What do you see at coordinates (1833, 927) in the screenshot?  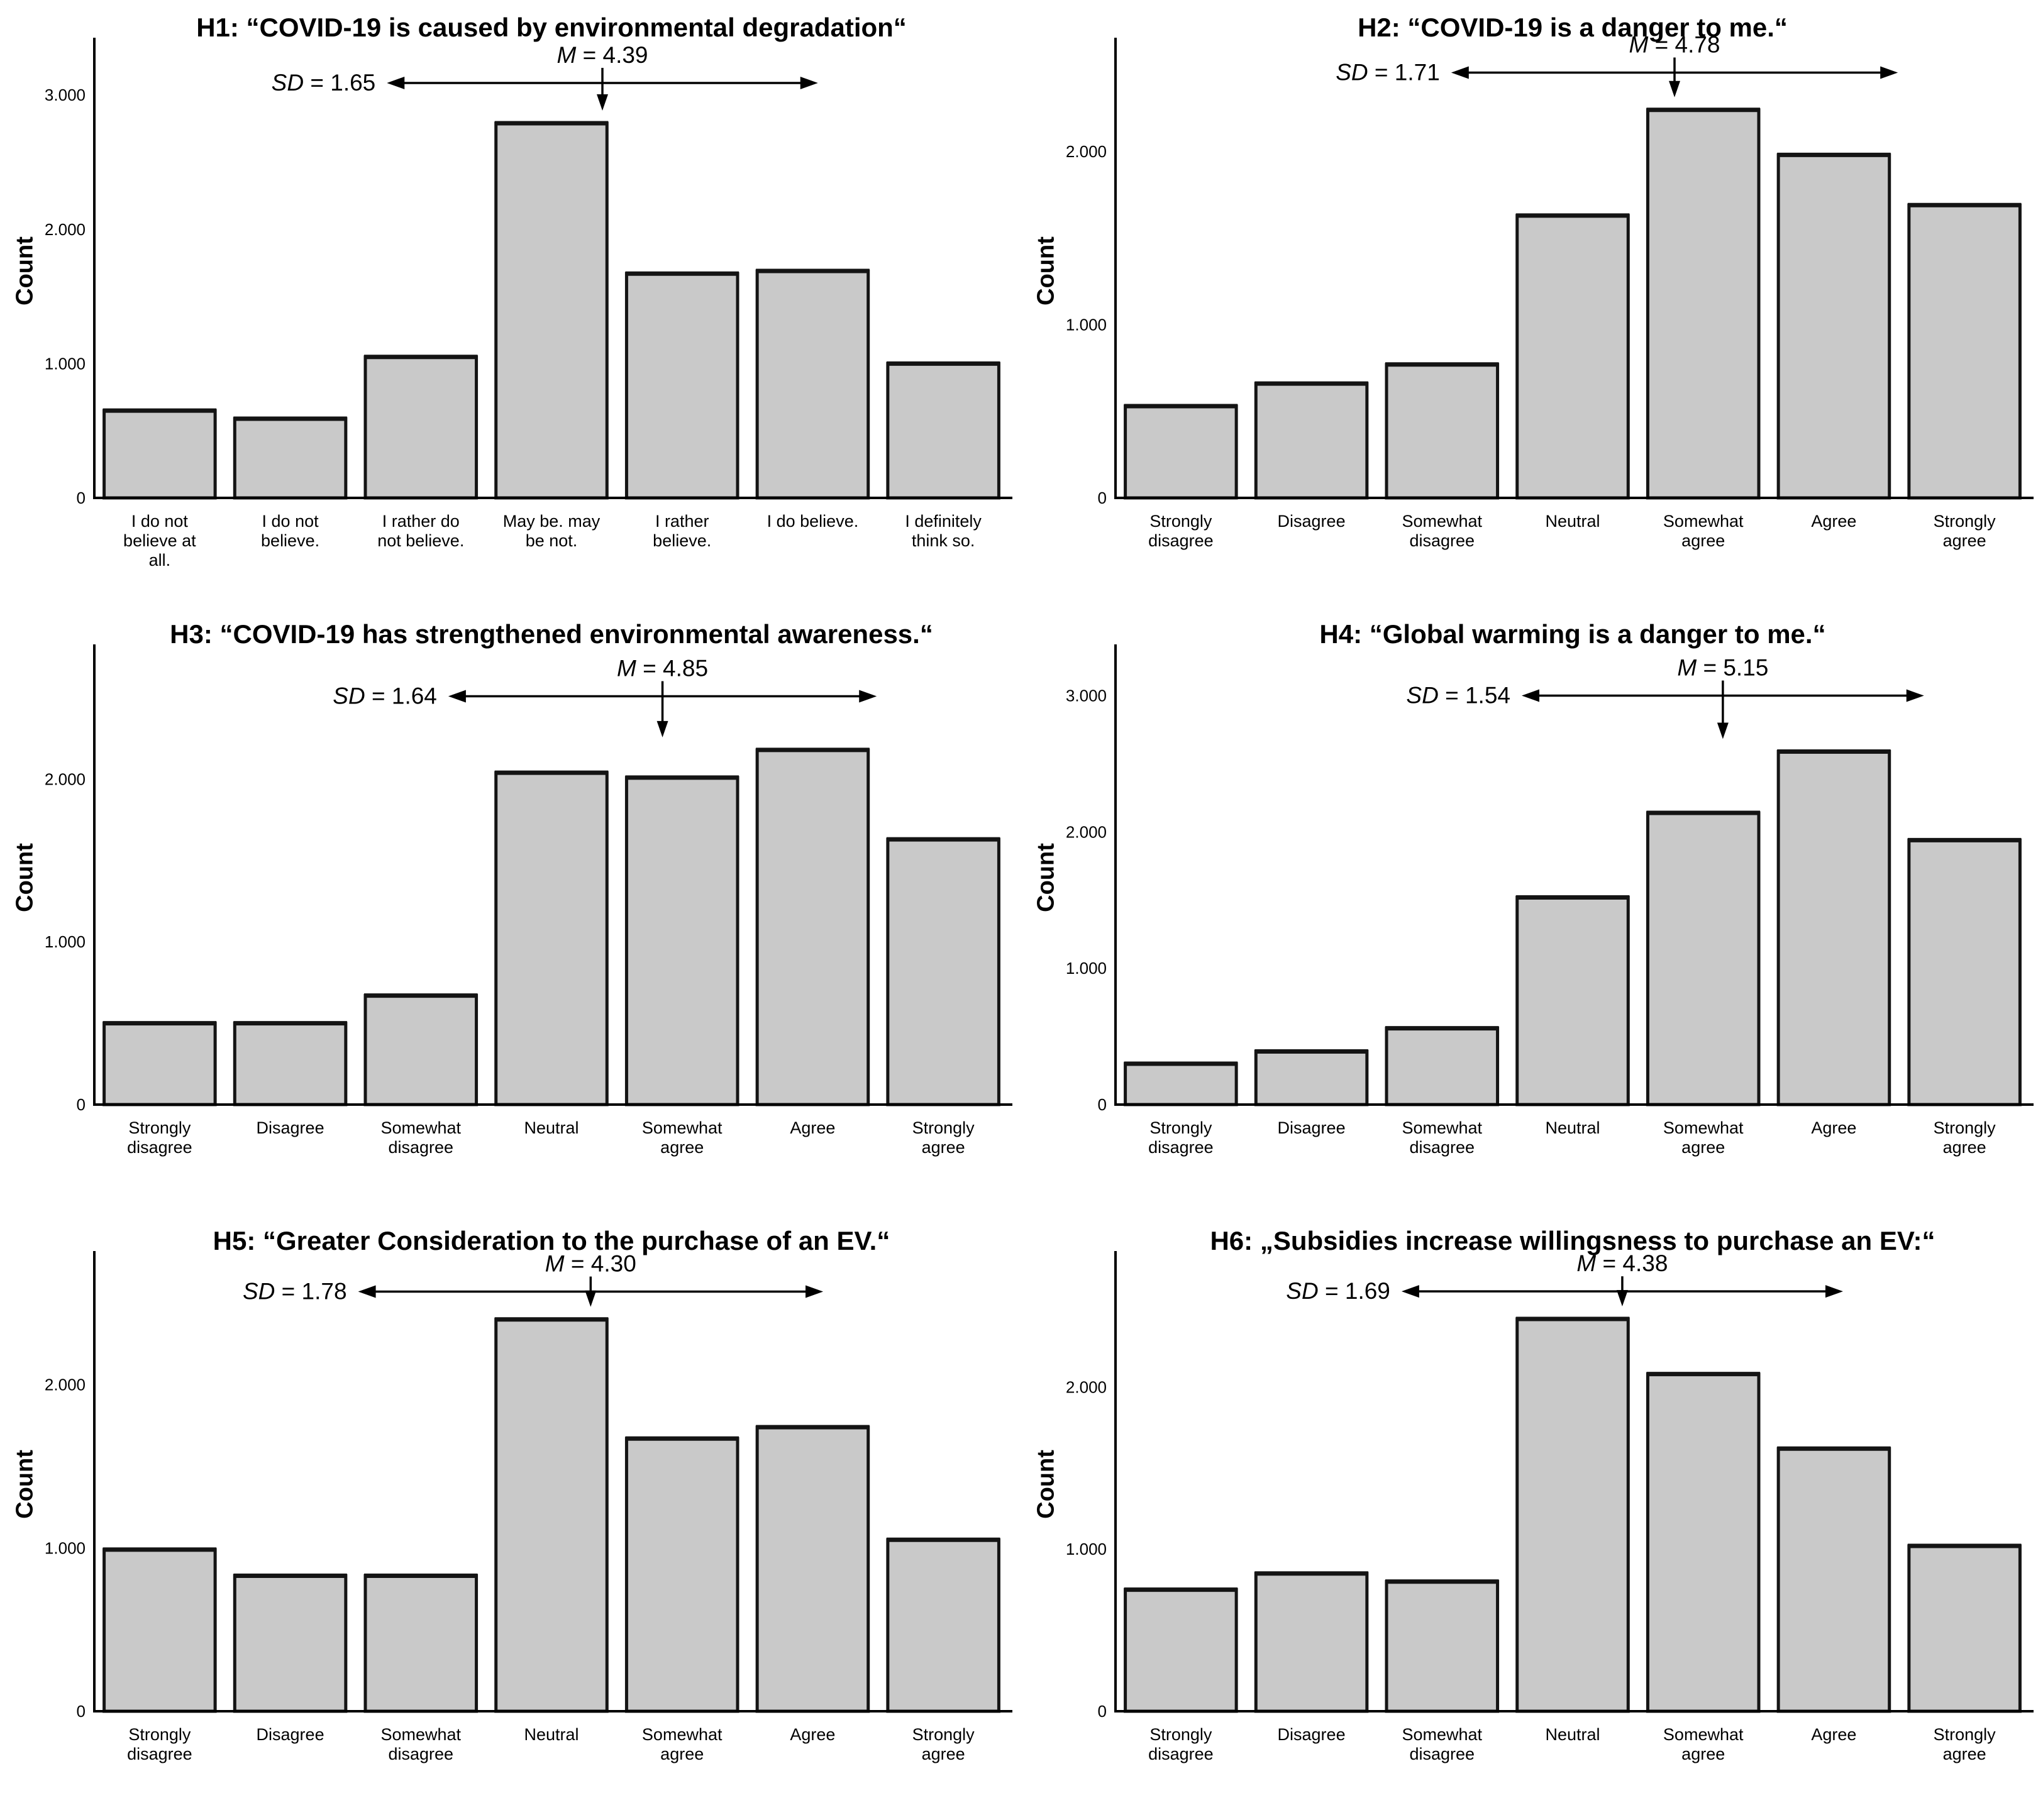 I see `bar-h4-cat6` at bounding box center [1833, 927].